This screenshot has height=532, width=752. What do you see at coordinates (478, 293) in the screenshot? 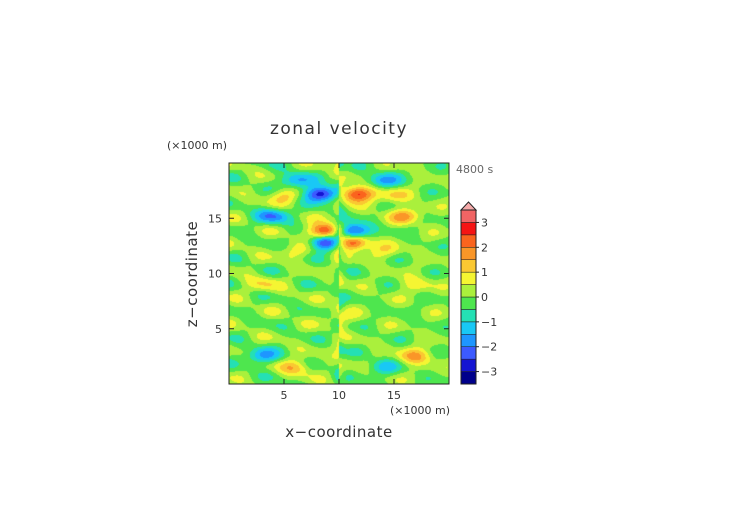
I see `colorbar: 3 2 1 0 −1 −2 −3` at bounding box center [478, 293].